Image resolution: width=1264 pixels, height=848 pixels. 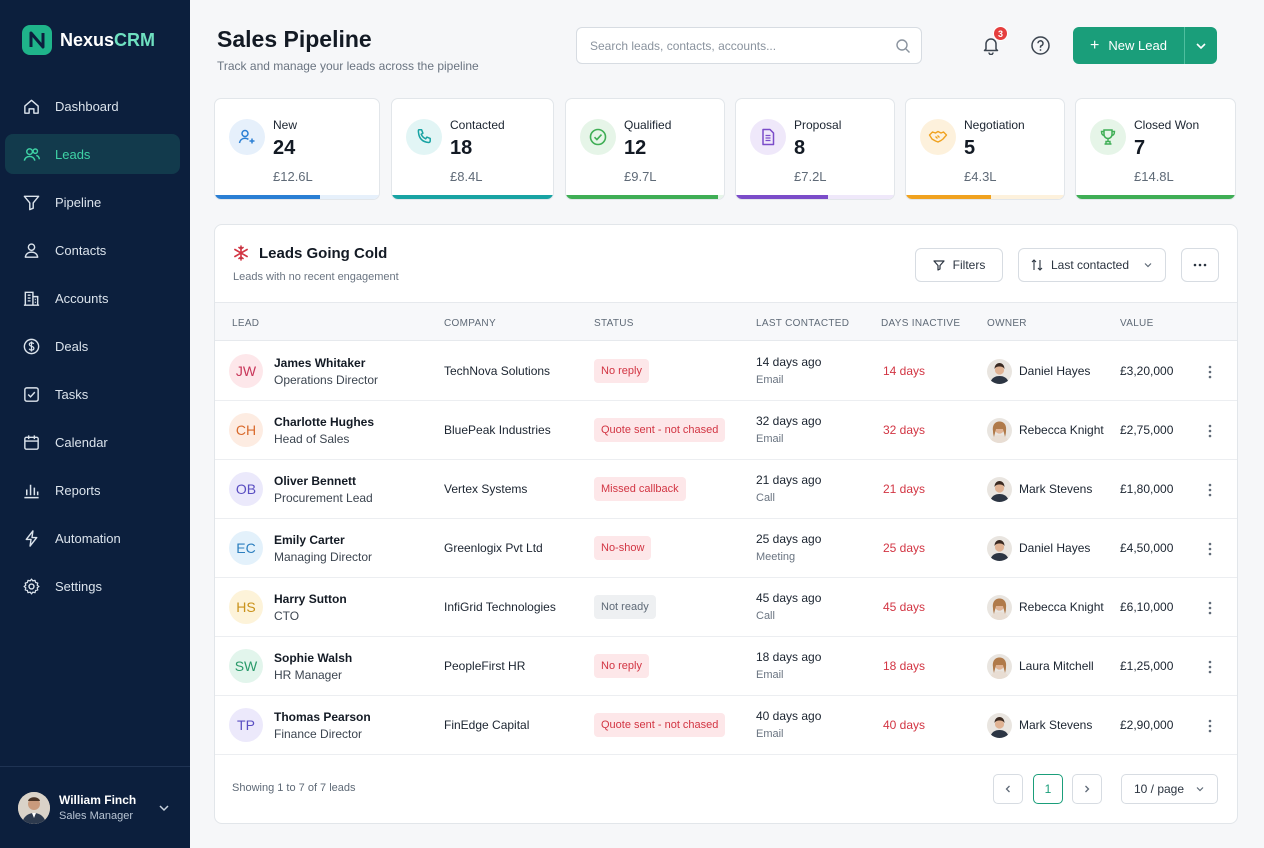 I want to click on sidebar-item-label: Dashboard, so click(x=87, y=106).